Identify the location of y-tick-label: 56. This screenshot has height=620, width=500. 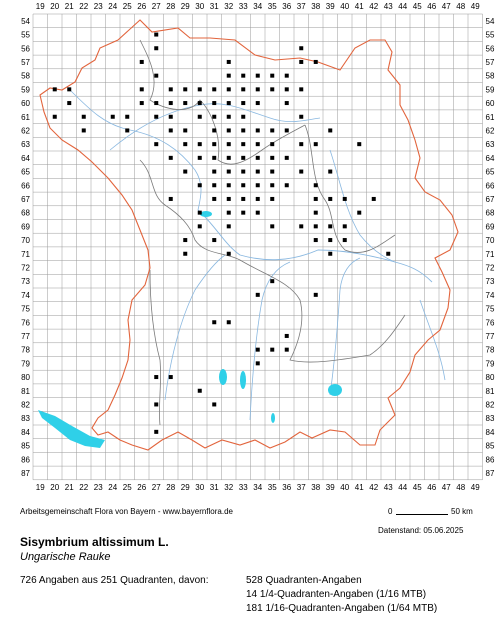
(490, 48).